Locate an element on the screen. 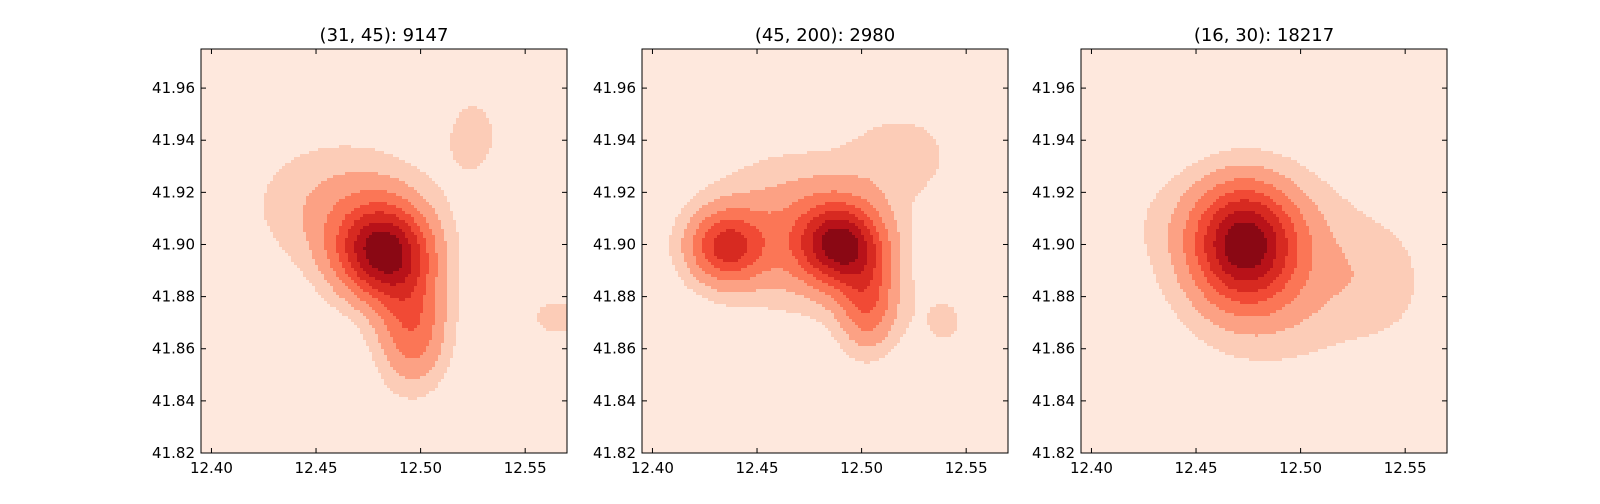  panel-title: (16, 30): 18217 is located at coordinates (1264, 35).